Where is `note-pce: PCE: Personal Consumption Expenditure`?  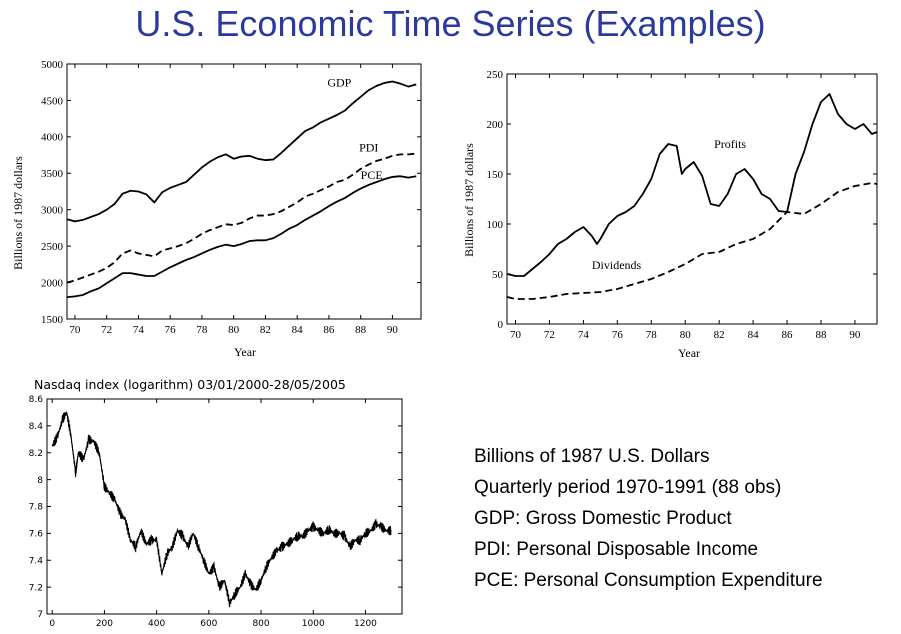 note-pce: PCE: Personal Consumption Expenditure is located at coordinates (648, 580).